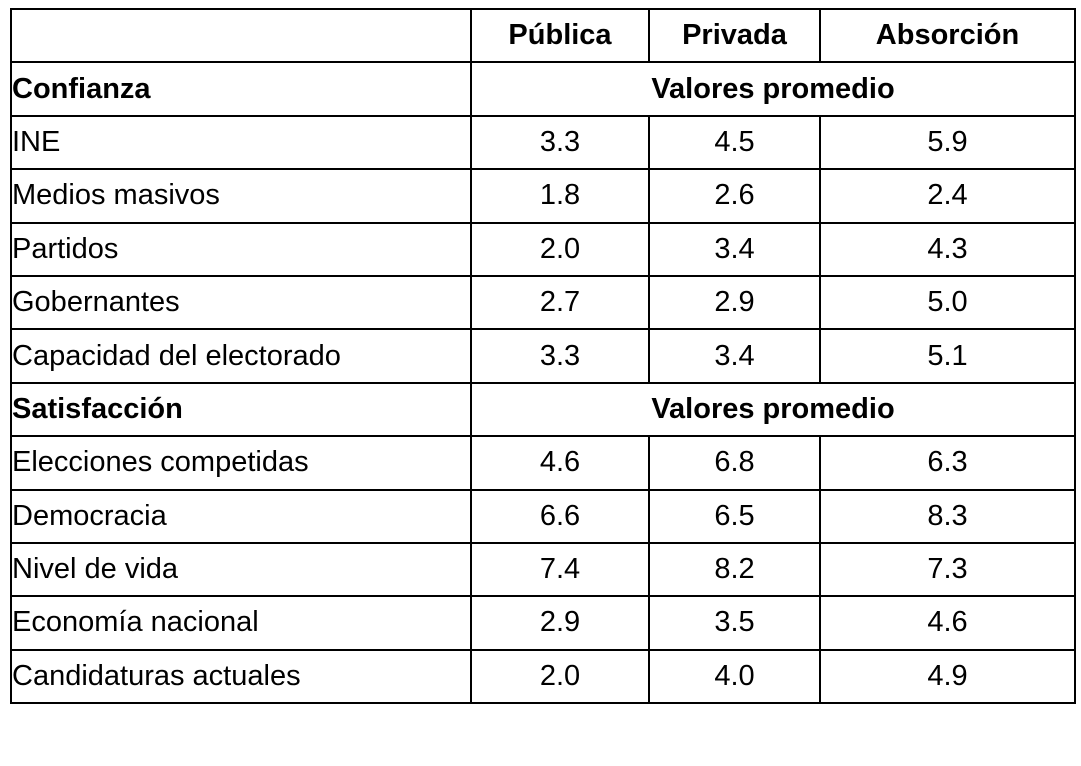 This screenshot has height=766, width=1081. I want to click on table-row: Candidaturas actuales 2.0 4.0 4.9, so click(543, 676).